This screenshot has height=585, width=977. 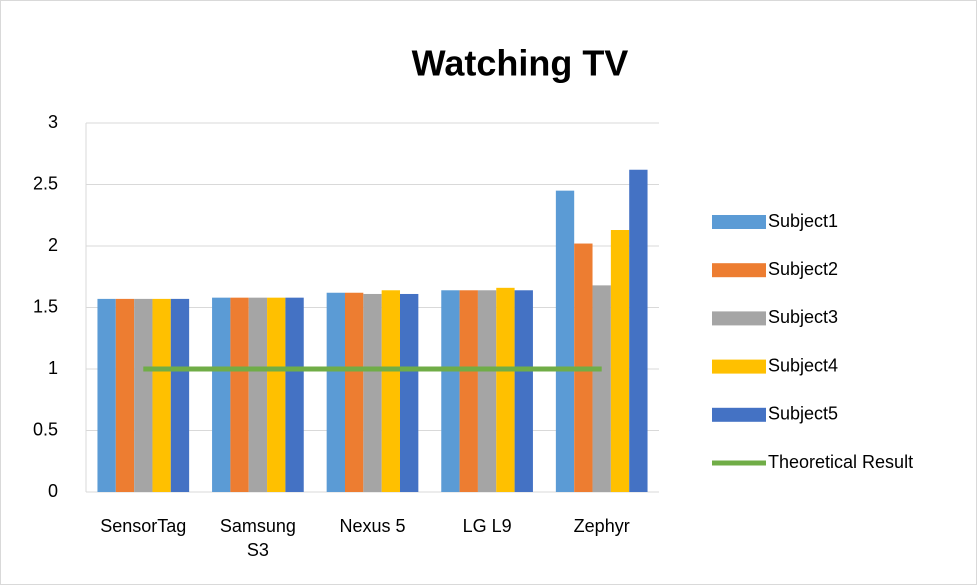 I want to click on legend-label: Subject3, so click(x=803, y=317).